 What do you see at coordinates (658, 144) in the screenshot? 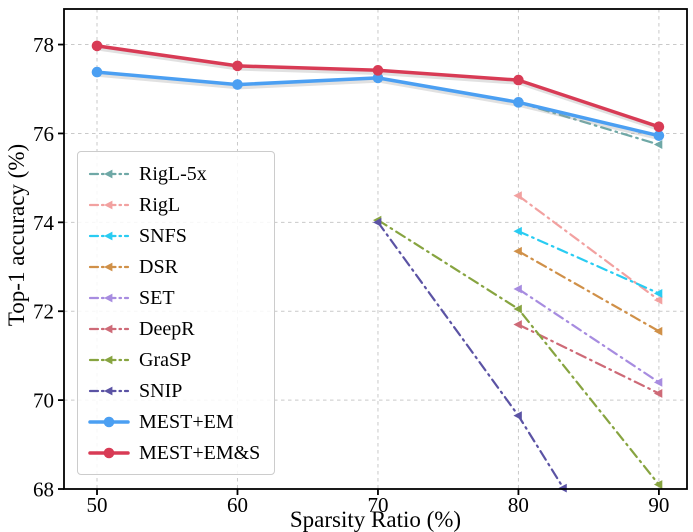
I see `data-point-rigl-5x` at bounding box center [658, 144].